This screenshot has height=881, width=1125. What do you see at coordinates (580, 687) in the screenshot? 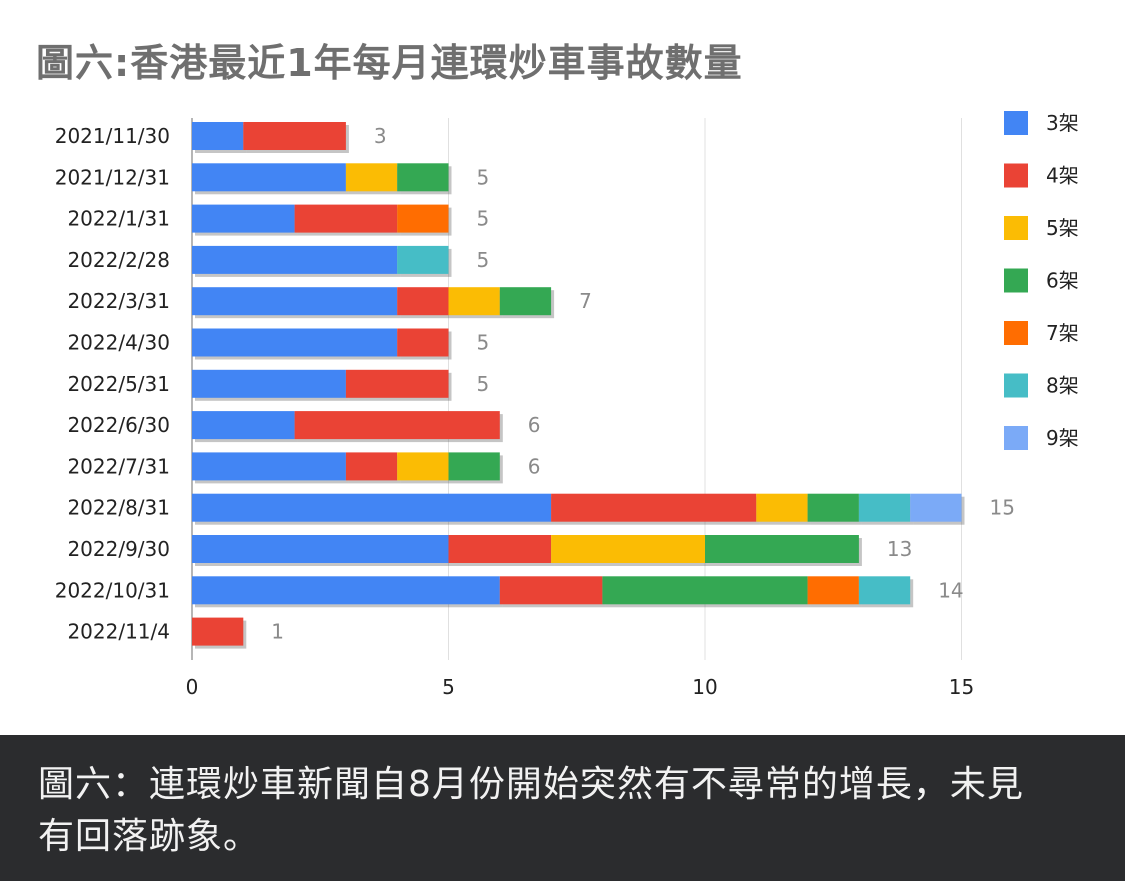
I see `value-axis: 0 5 10 15` at bounding box center [580, 687].